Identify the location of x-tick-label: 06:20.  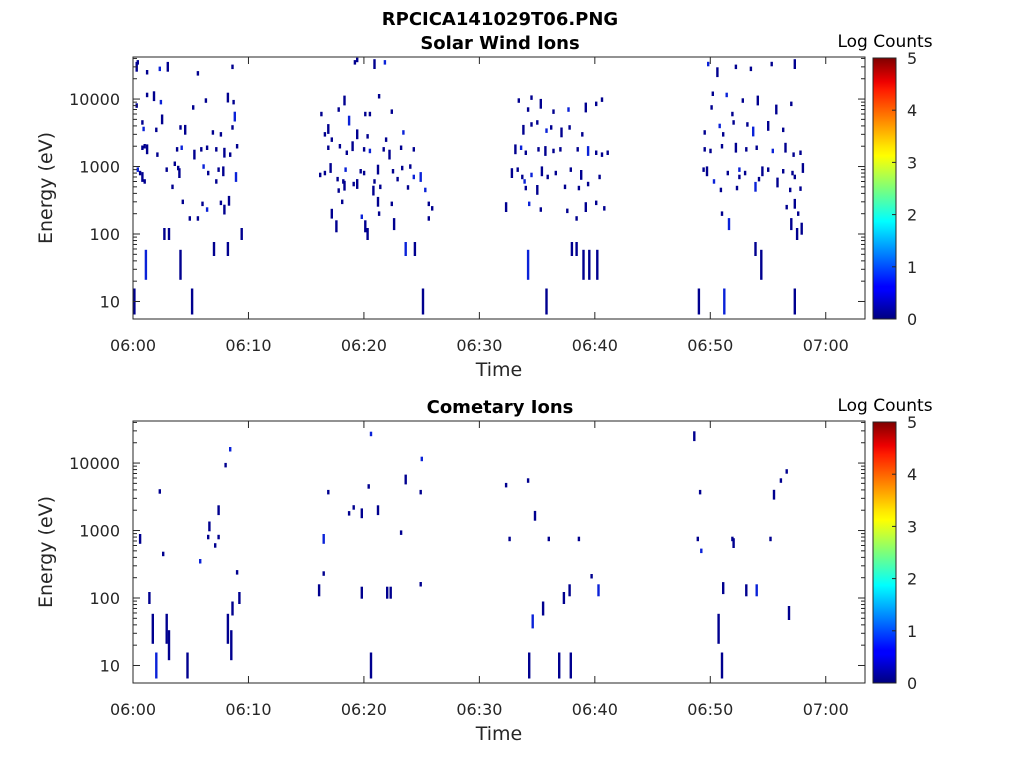
(364, 709).